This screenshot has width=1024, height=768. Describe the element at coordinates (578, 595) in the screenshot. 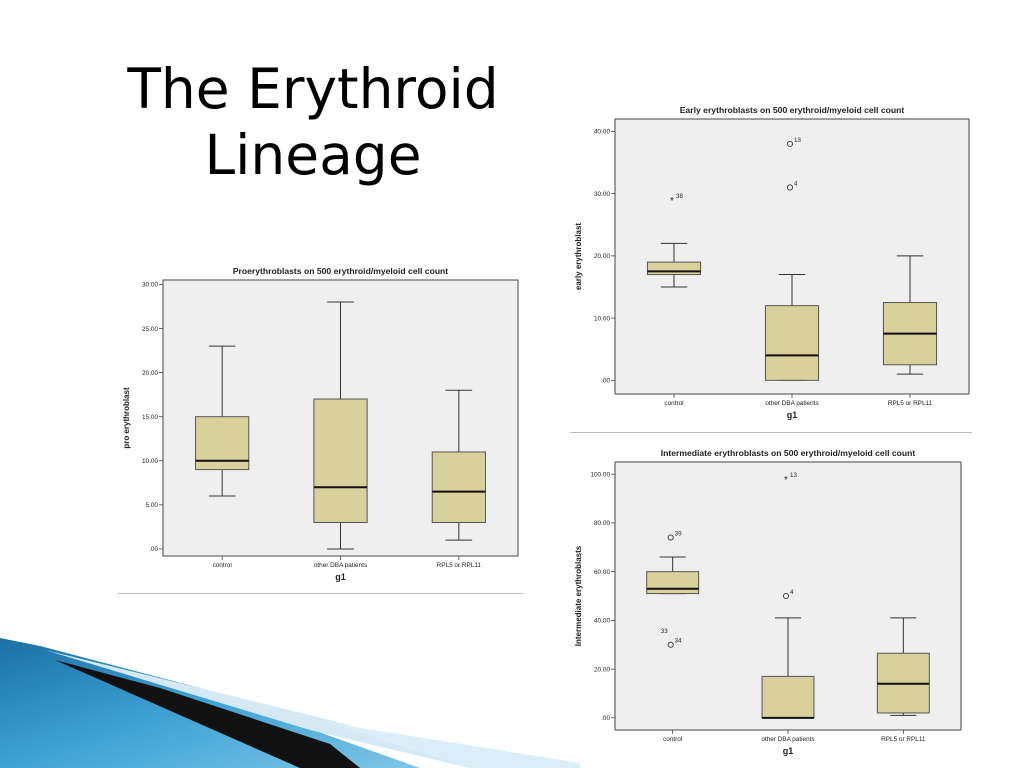

I see `y-axis-label: Intermediate erythroblasts` at that location.